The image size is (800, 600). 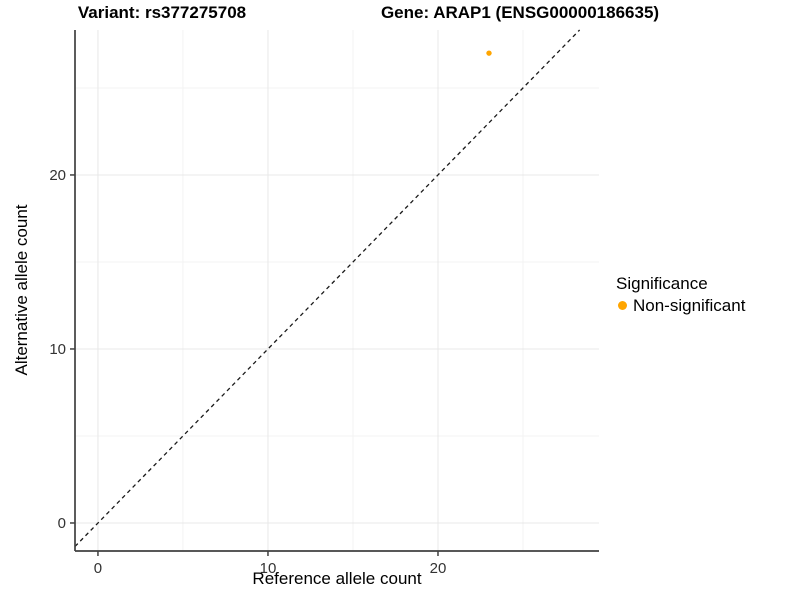 I want to click on plot-title-variant: Variant: rs377275708, so click(x=162, y=12).